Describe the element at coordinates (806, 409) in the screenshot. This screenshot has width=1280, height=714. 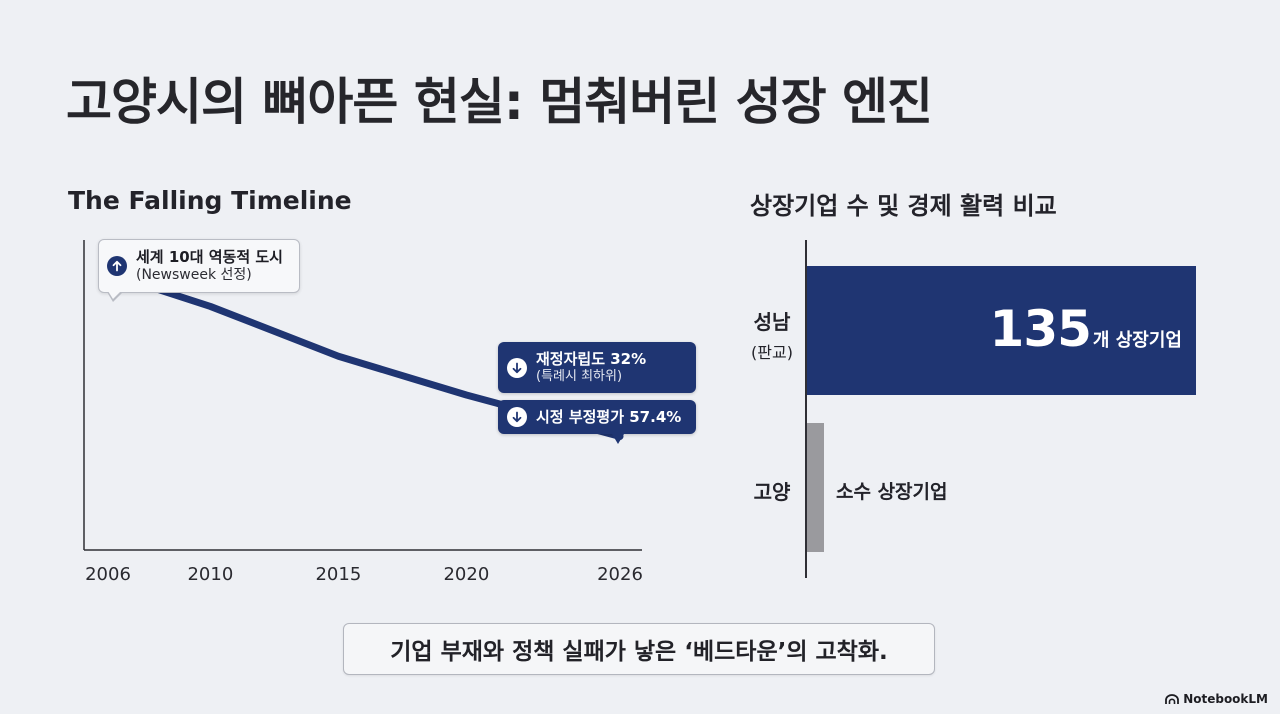
I see `bar-chart-axis` at that location.